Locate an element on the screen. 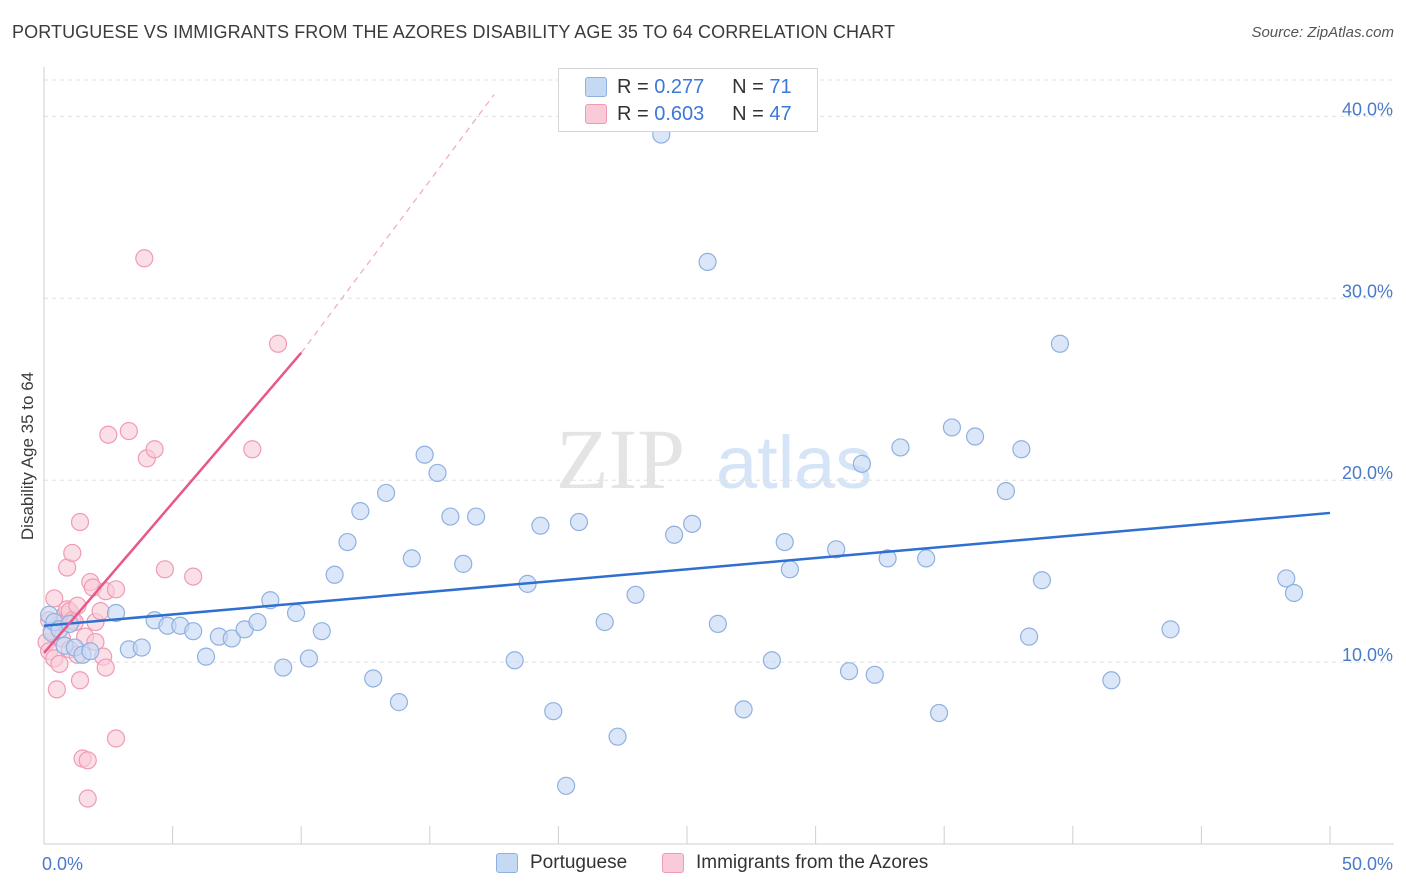 The width and height of the screenshot is (1406, 892). azores-trend-extension is located at coordinates (397, 224).